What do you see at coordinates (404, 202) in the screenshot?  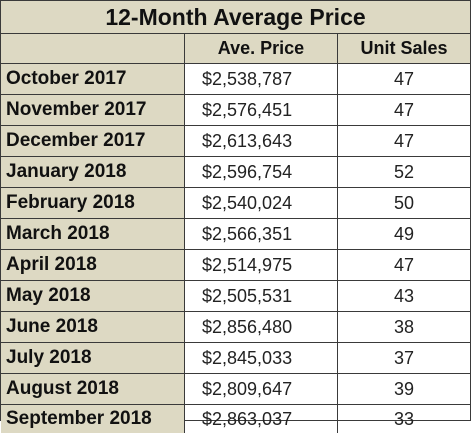 I see `sales-cell: 50` at bounding box center [404, 202].